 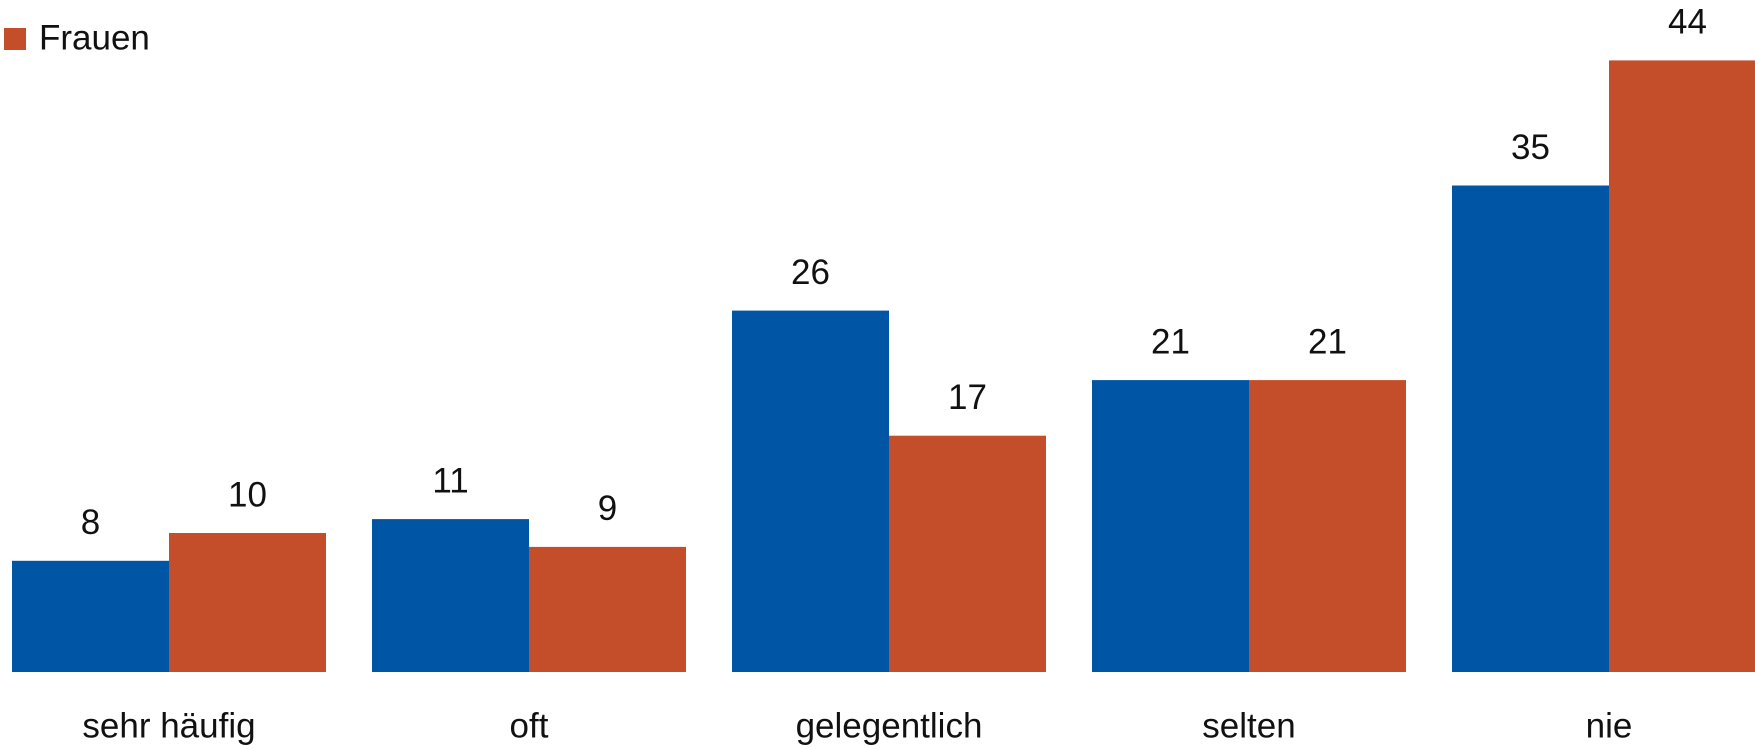 What do you see at coordinates (889, 725) in the screenshot?
I see `x-tick-label: gelegentlich` at bounding box center [889, 725].